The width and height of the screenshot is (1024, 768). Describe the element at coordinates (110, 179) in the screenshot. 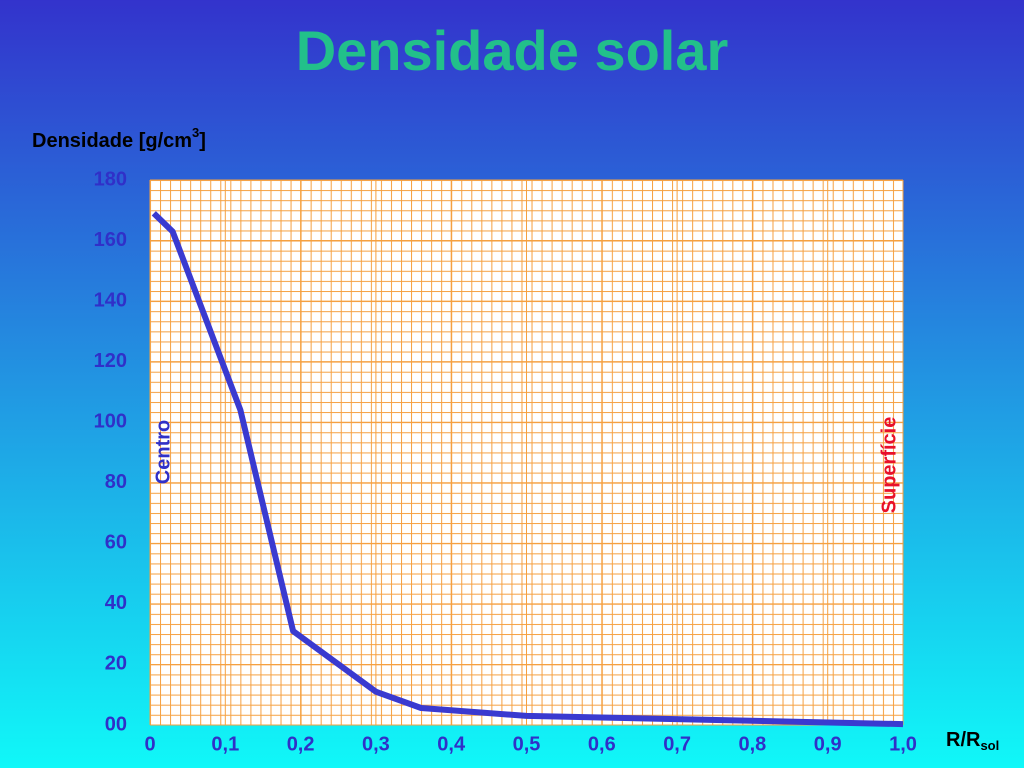

I see `y-tick-label: 180` at that location.